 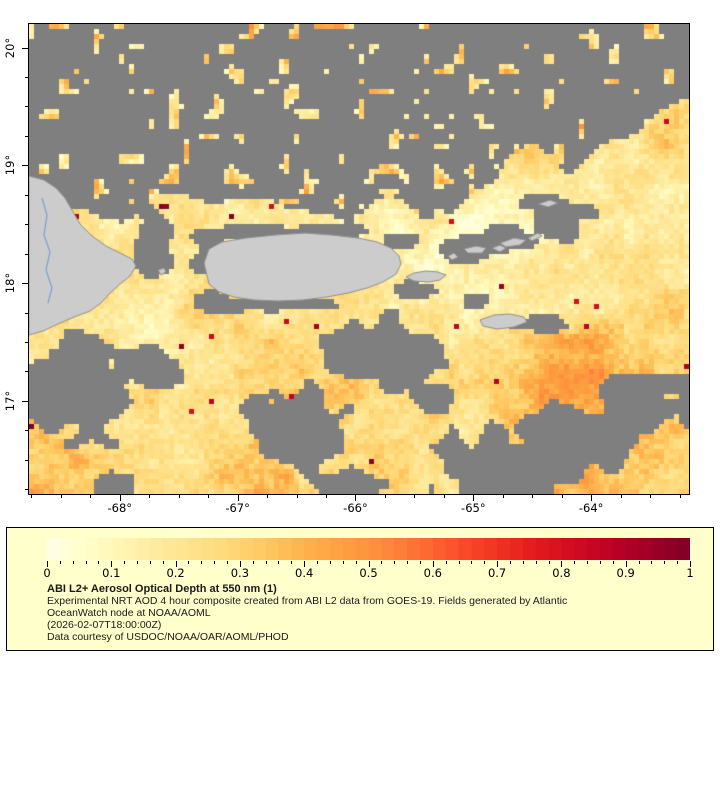 I want to click on legend-description-line2: OceanWatch node at NOAA/AOML, so click(x=129, y=613).